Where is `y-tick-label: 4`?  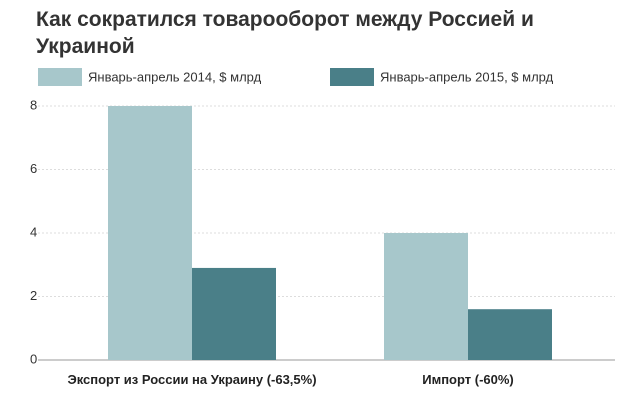
y-tick-label: 4 is located at coordinates (33, 231).